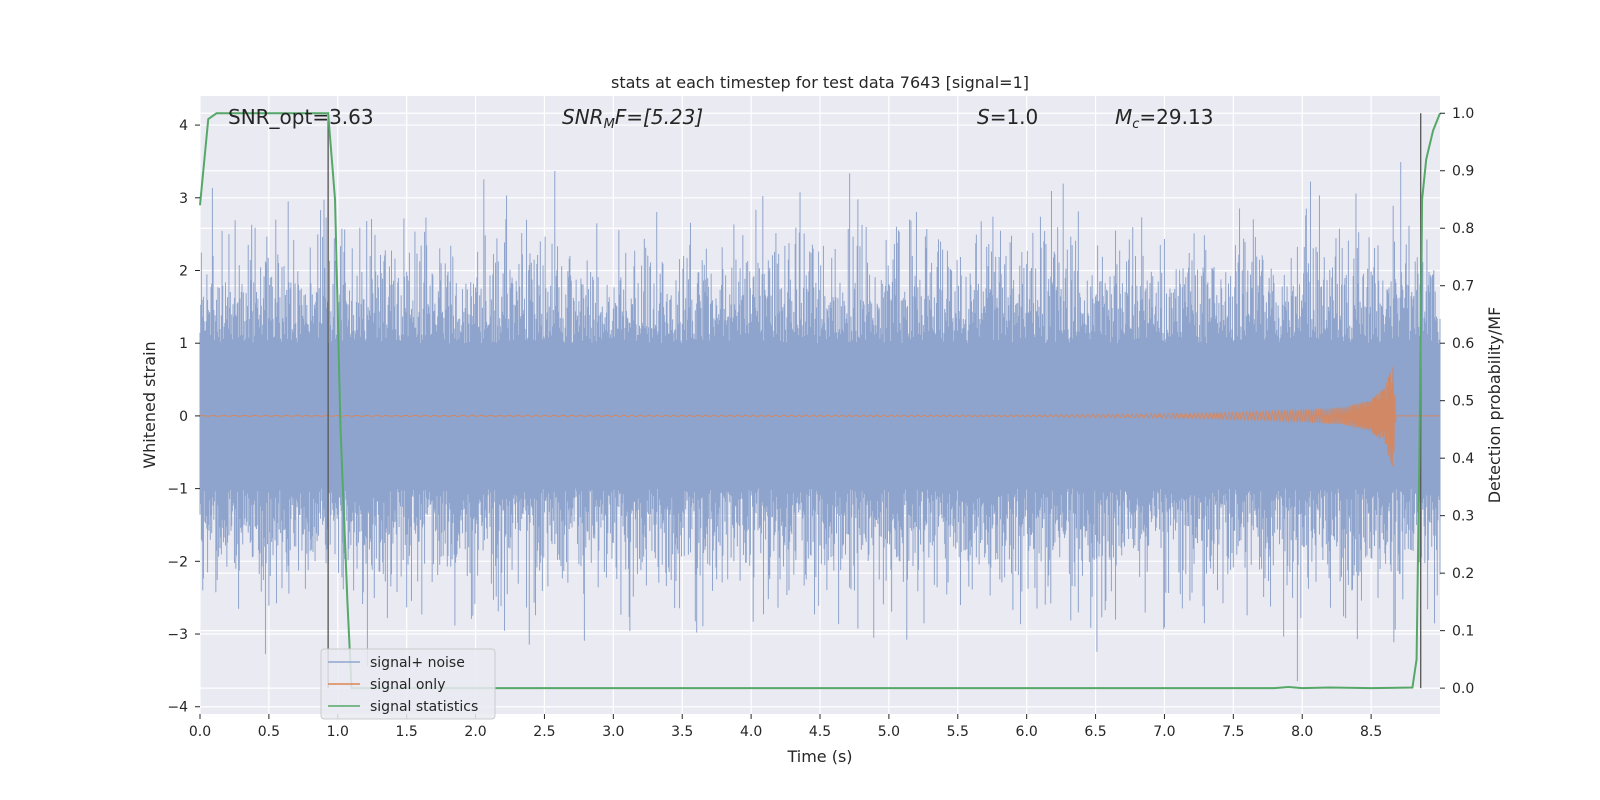  I want to click on y2-tick-label-0: 1.0, so click(1463, 114).